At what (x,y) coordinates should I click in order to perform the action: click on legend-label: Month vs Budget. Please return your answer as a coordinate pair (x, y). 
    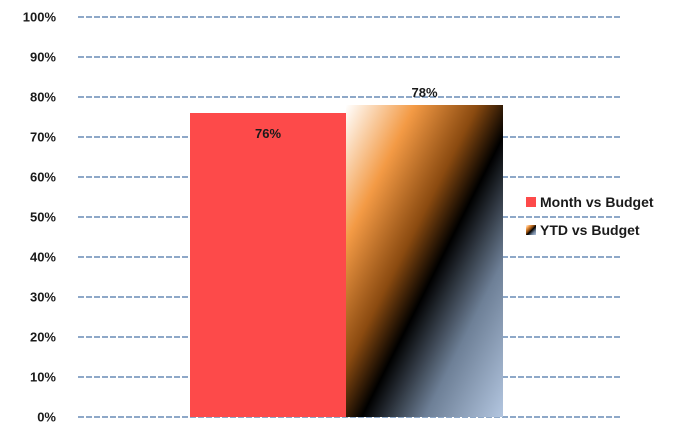
    Looking at the image, I should click on (597, 202).